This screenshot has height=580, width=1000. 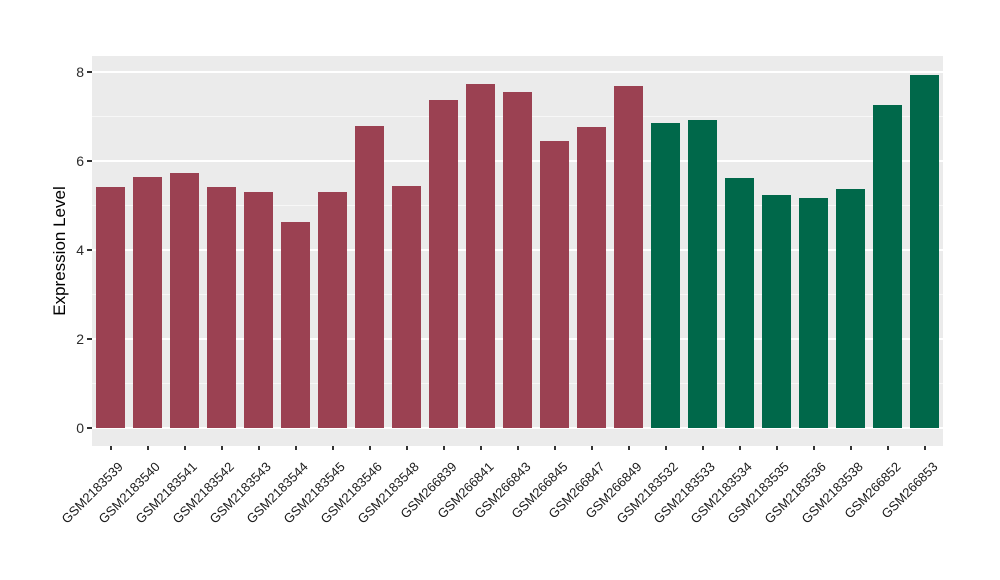 What do you see at coordinates (739, 302) in the screenshot?
I see `bar-GSM2183534` at bounding box center [739, 302].